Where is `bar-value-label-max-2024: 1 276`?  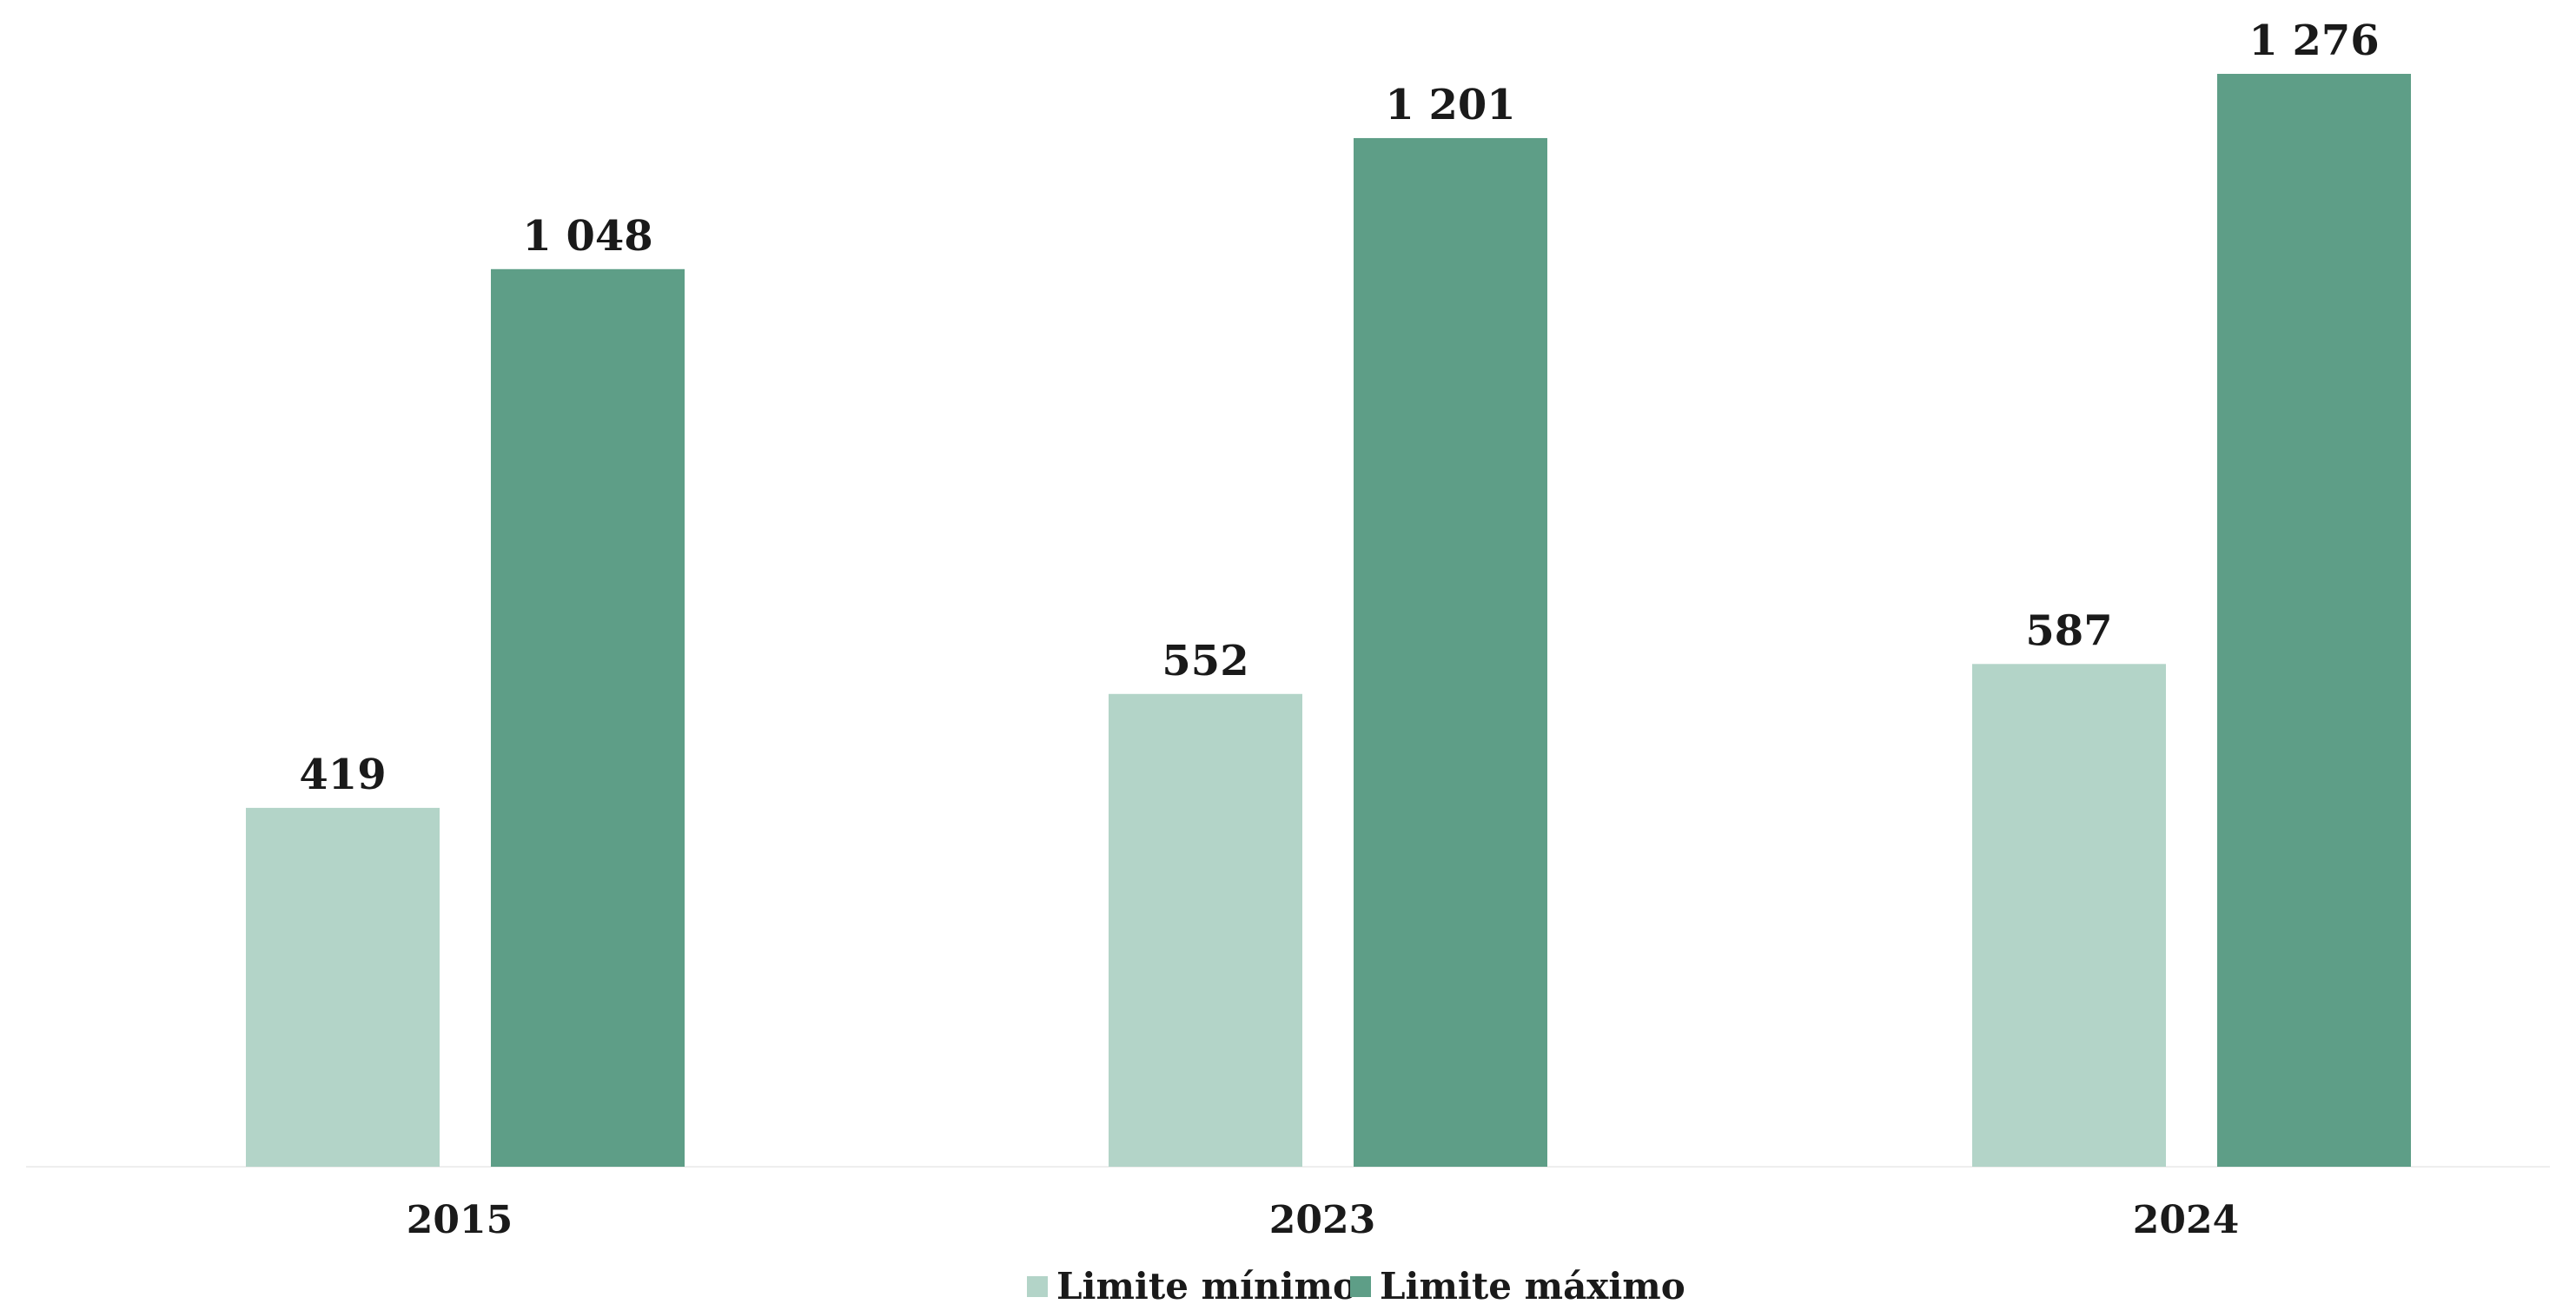 bar-value-label-max-2024: 1 276 is located at coordinates (2313, 41).